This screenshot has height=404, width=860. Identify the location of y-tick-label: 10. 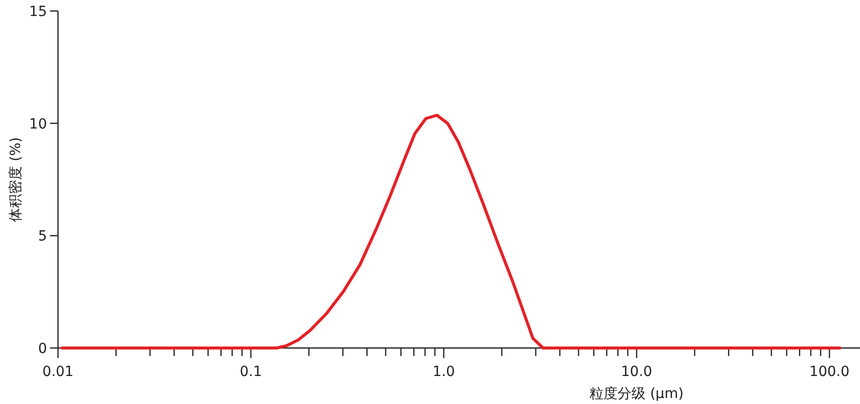
(38, 124).